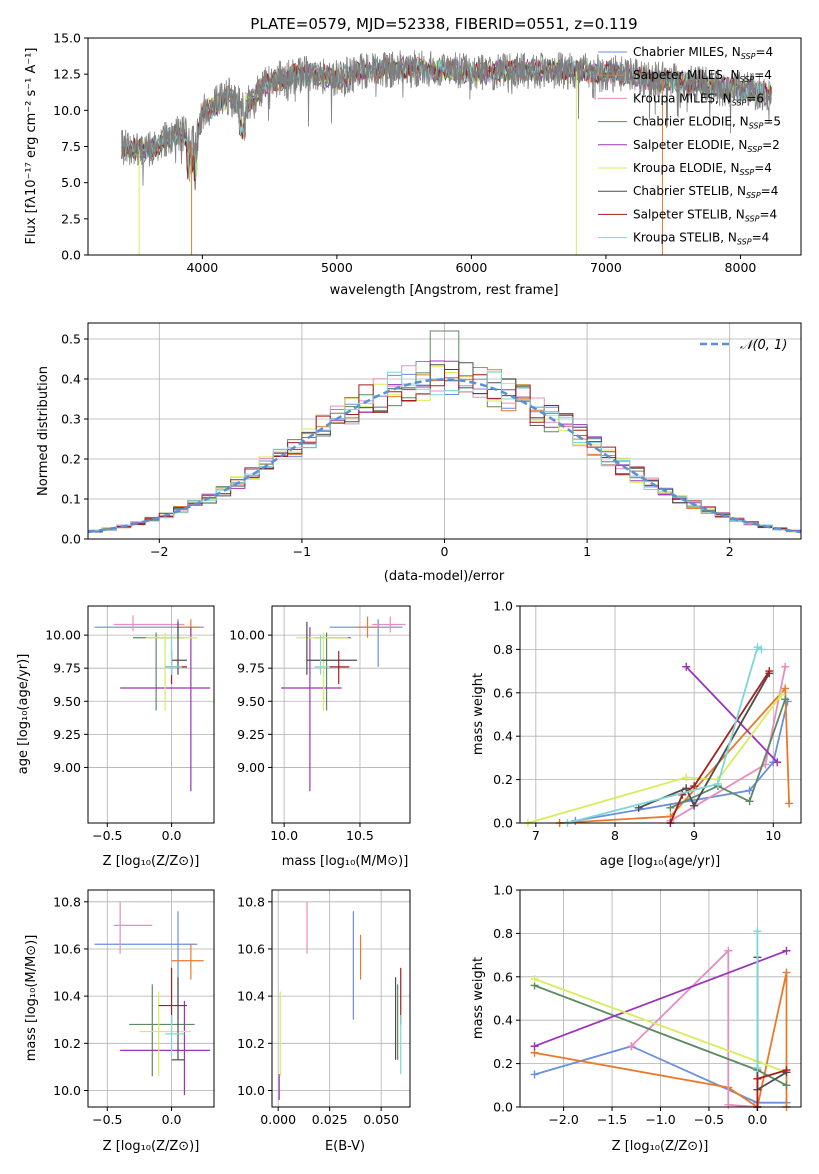 This screenshot has height=1174, width=819. What do you see at coordinates (172, 835) in the screenshot?
I see `age-z-xtick-label-1: 0.0` at bounding box center [172, 835].